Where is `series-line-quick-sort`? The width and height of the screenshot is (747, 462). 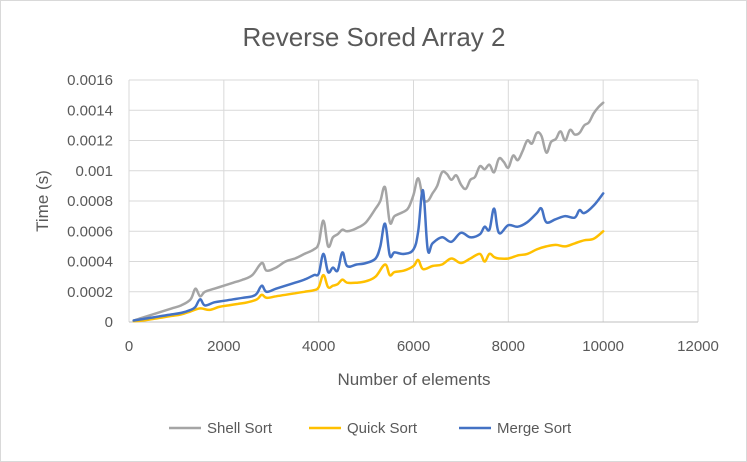 series-line-quick-sort is located at coordinates (368, 276).